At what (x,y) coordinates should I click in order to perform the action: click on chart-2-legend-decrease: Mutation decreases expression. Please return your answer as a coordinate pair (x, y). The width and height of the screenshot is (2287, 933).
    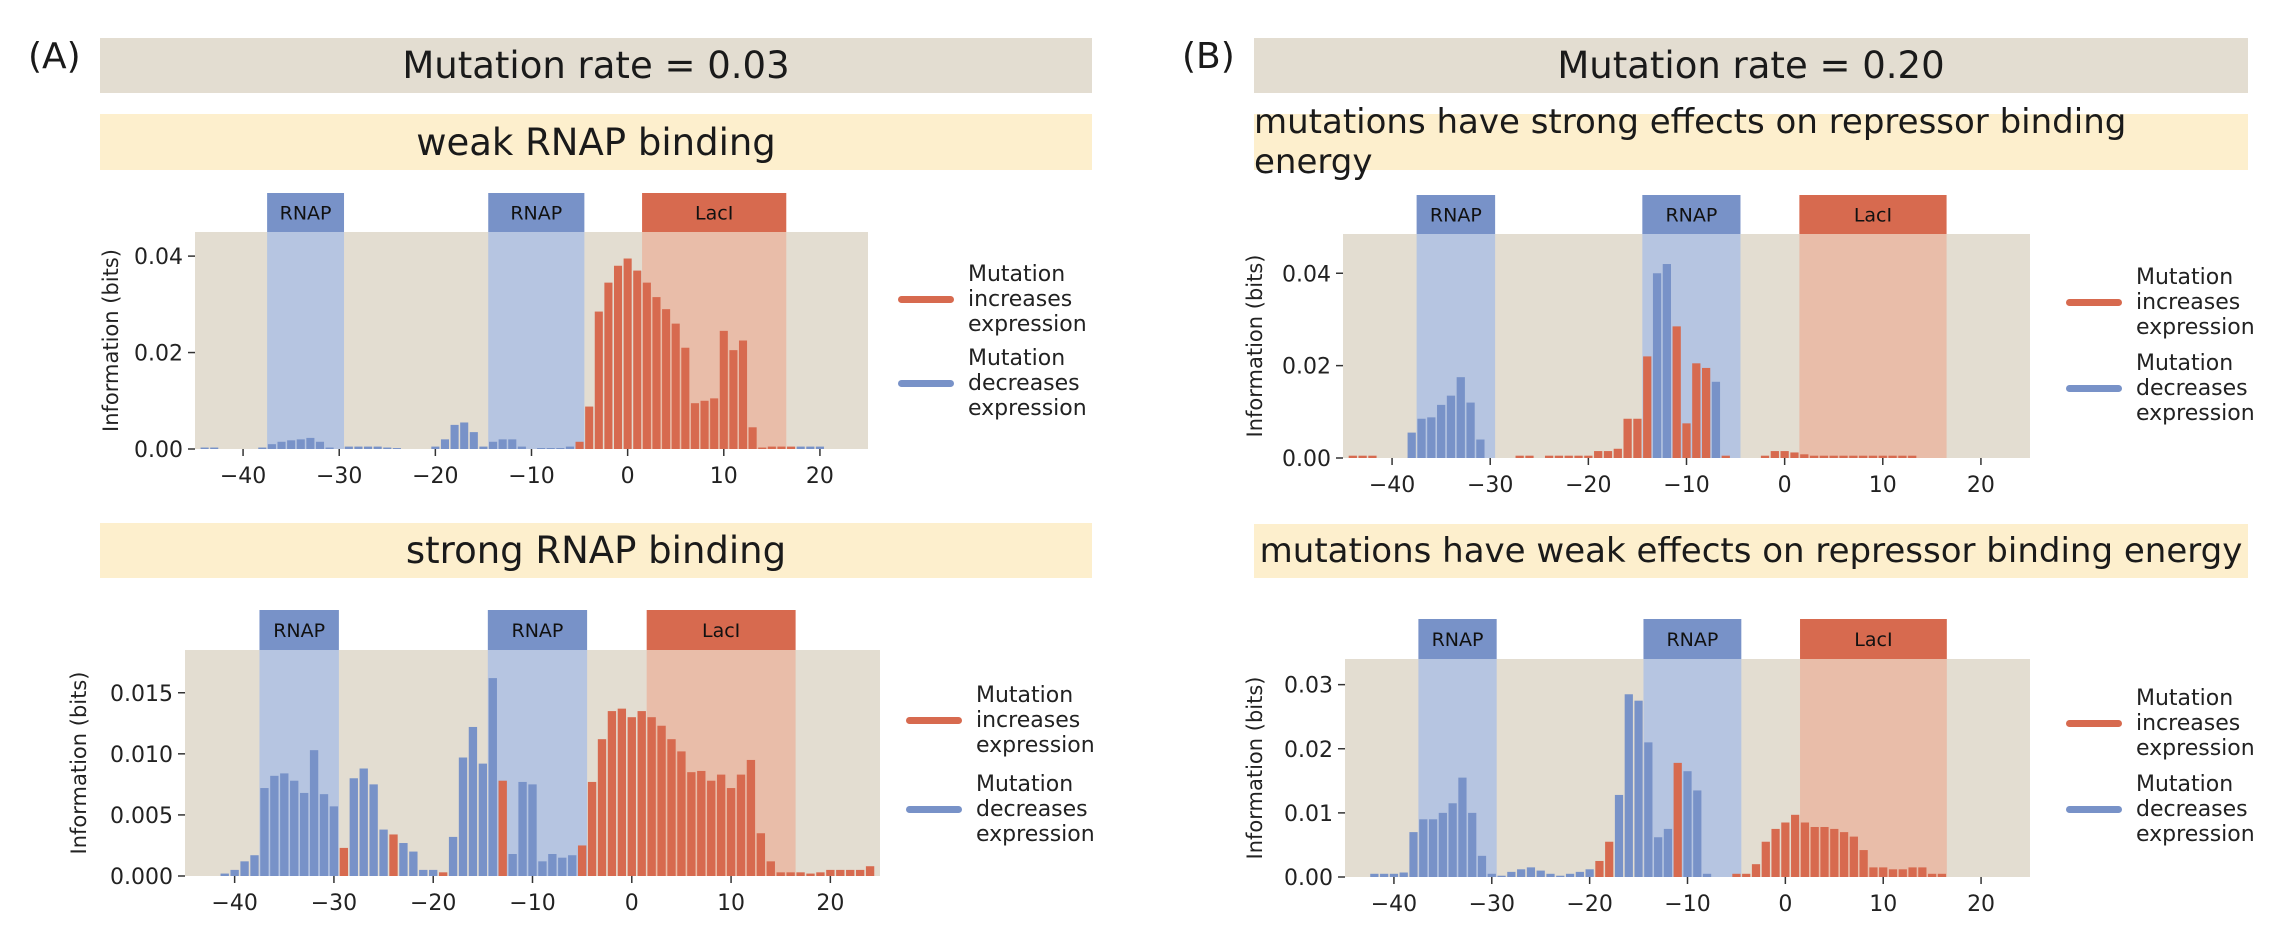
    Looking at the image, I should click on (1016, 809).